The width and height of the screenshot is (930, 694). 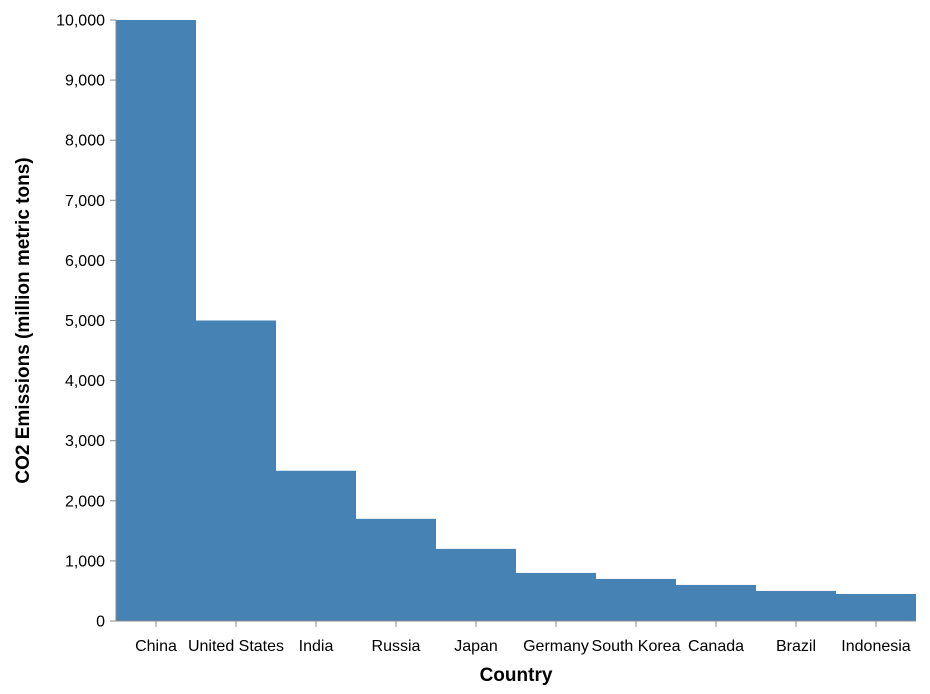 I want to click on x-tick-label: United States, so click(x=236, y=646).